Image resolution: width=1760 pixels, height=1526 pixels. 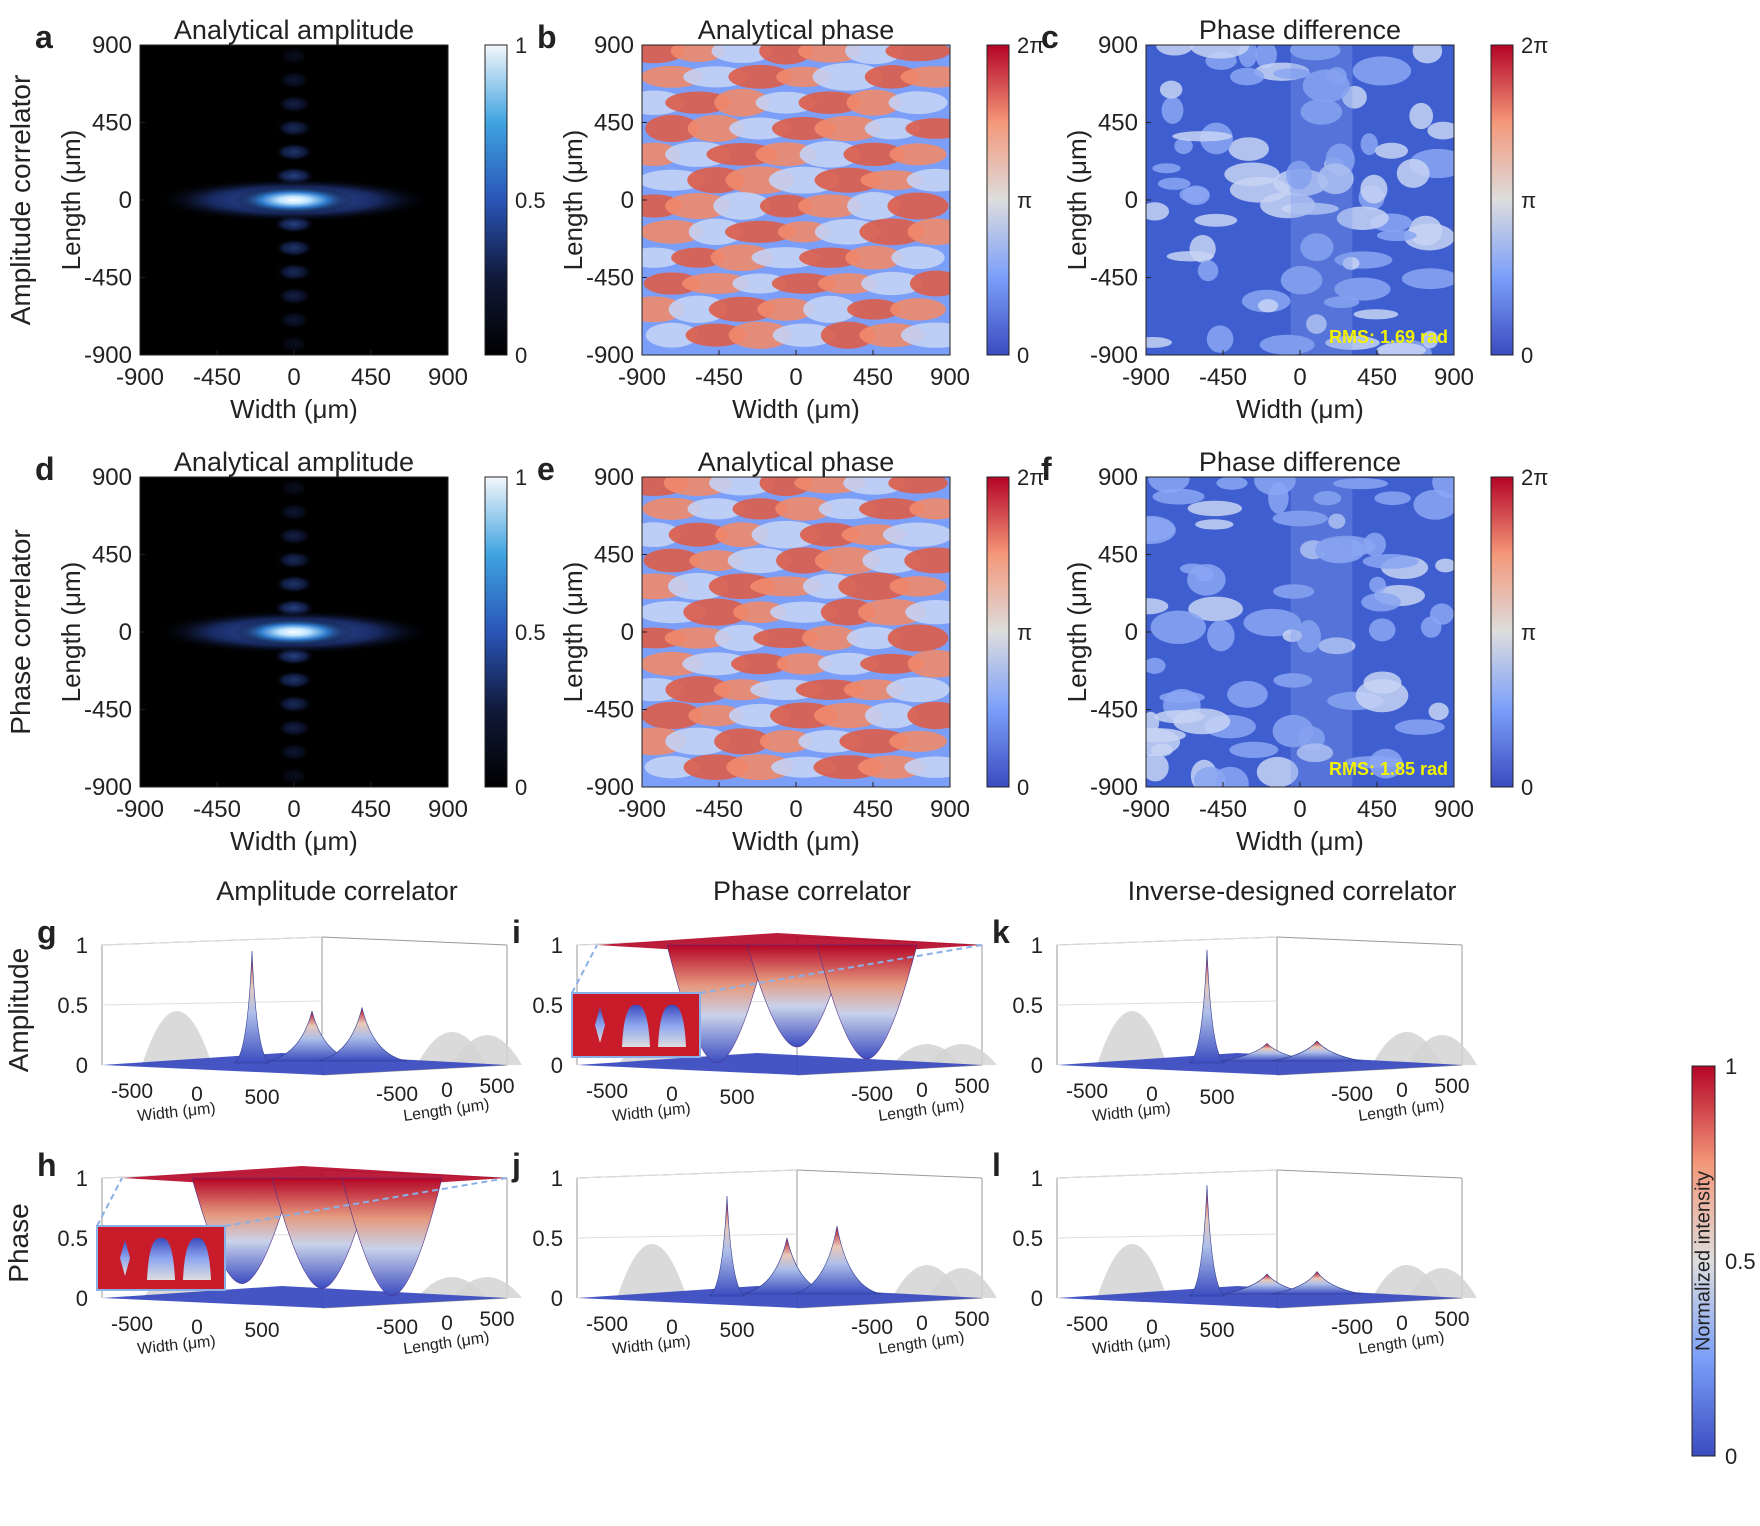 What do you see at coordinates (573, 200) in the screenshot?
I see `y-axis-label: Length (μm)` at bounding box center [573, 200].